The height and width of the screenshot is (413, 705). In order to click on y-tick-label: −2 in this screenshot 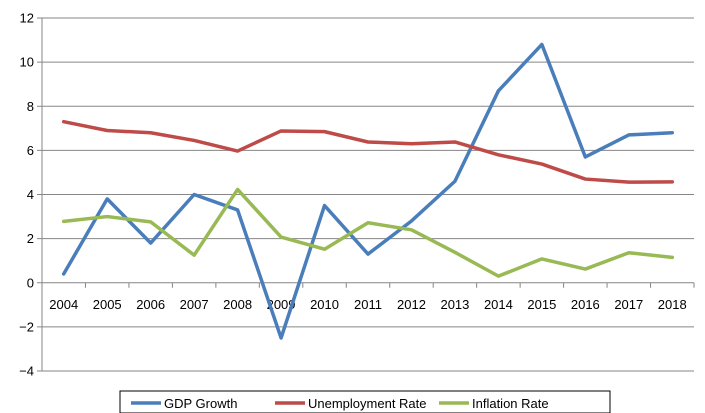, I will do `click(26, 326)`.